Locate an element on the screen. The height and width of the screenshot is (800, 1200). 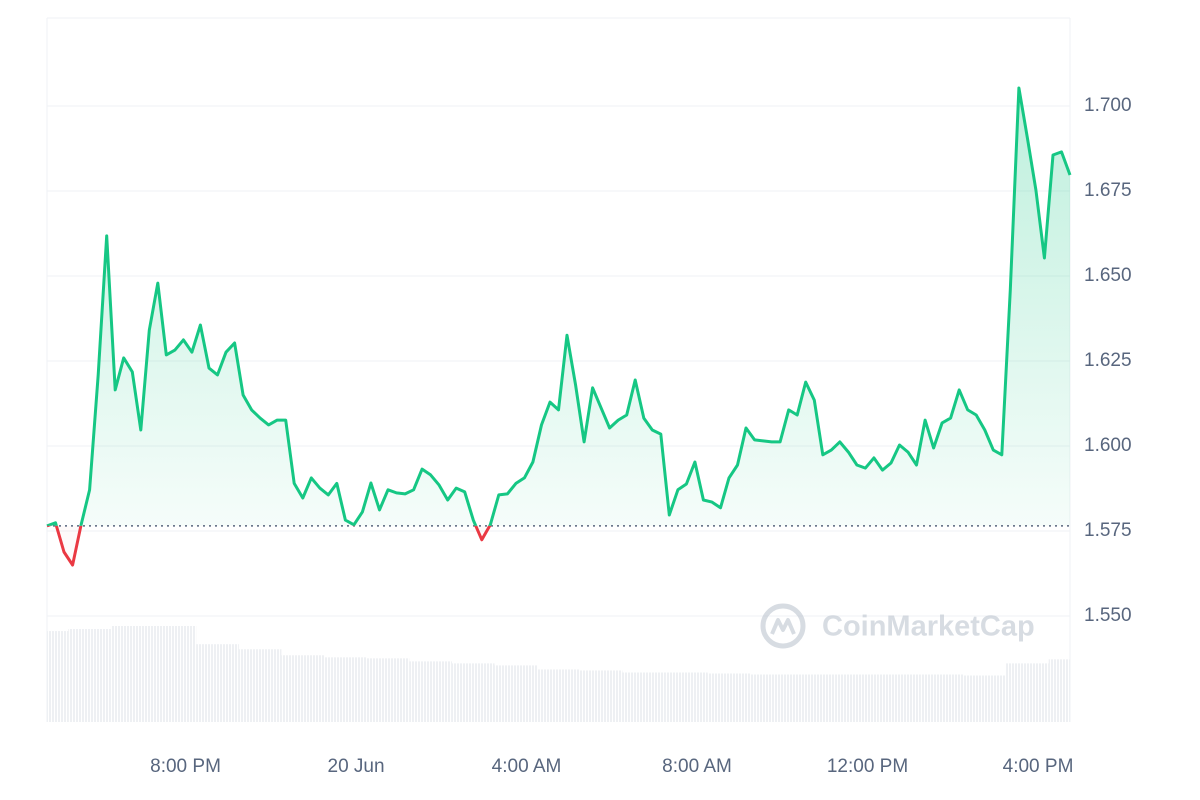
x-tick-label: 8:00 PM is located at coordinates (185, 766).